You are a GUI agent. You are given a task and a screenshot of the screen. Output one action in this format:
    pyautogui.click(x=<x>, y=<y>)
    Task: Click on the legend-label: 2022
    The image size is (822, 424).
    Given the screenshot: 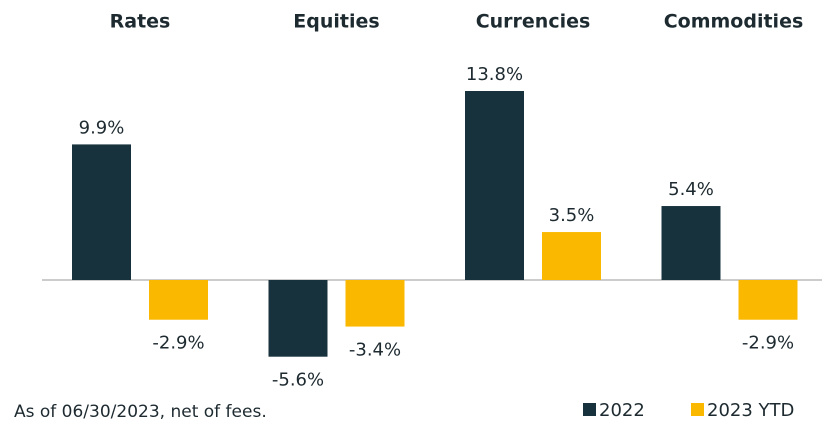 What is the action you would take?
    pyautogui.click(x=622, y=410)
    